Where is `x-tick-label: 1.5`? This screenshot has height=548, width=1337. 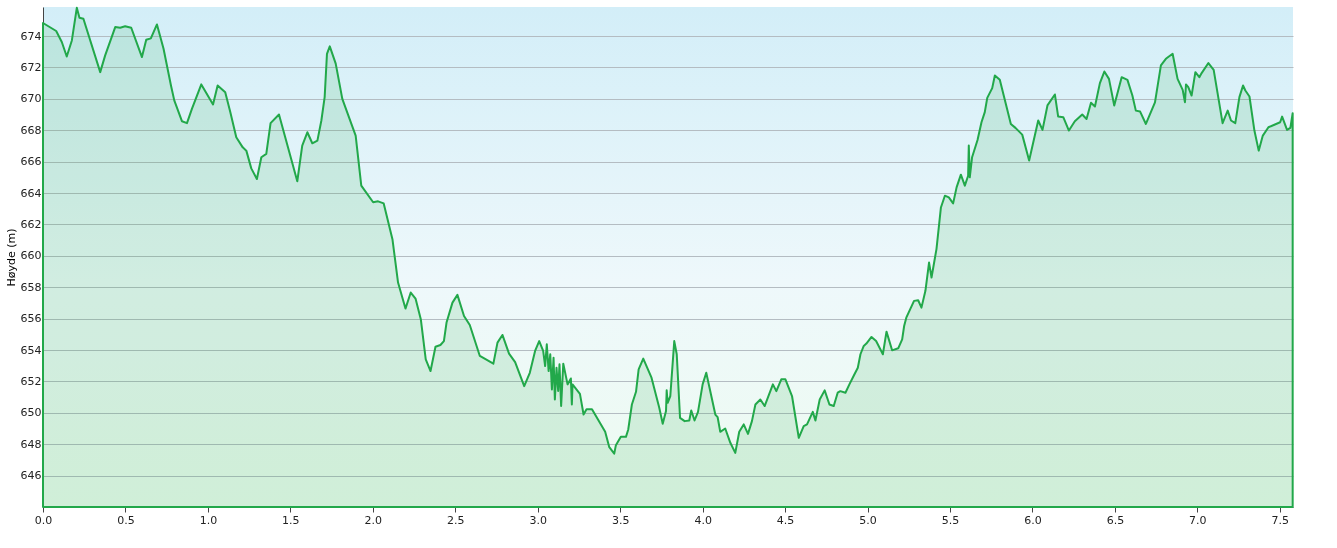
x-tick-label: 1.5 is located at coordinates (291, 520).